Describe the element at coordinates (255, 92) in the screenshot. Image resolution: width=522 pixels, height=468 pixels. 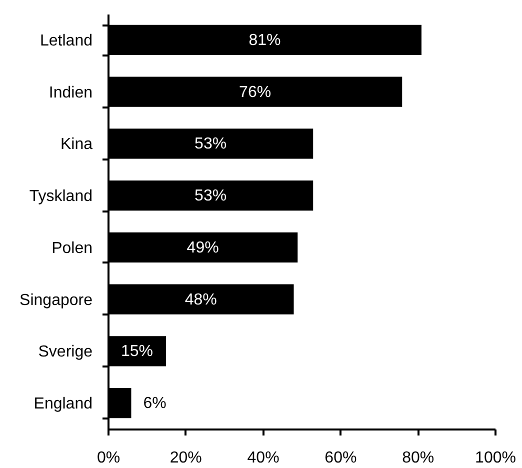
I see `data-label: 76%` at that location.